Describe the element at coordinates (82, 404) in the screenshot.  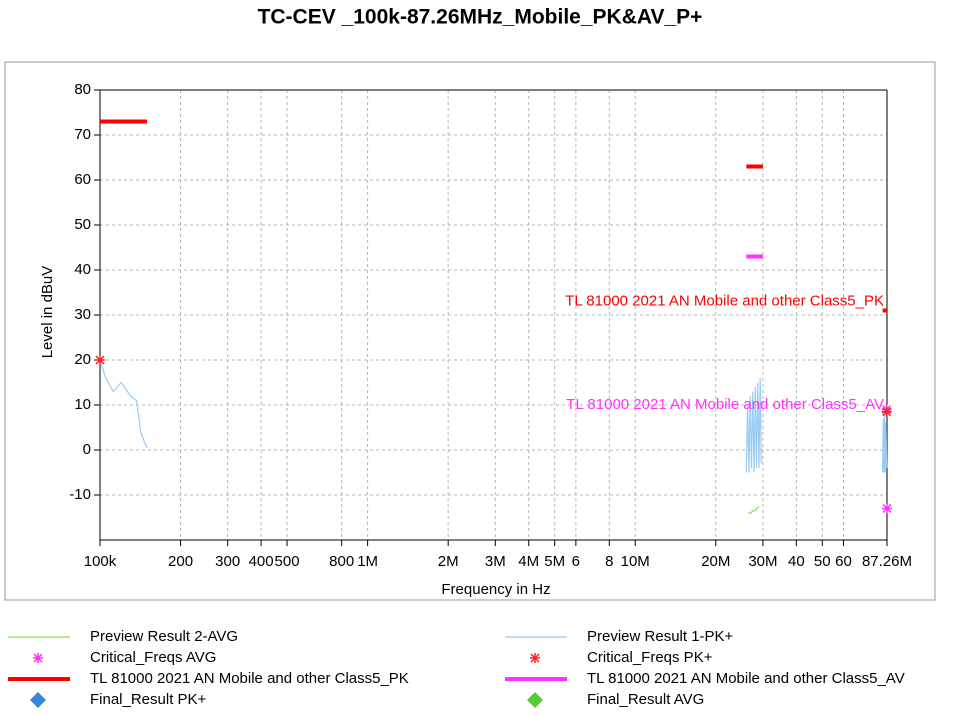
I see `y-tick-label: 10` at that location.